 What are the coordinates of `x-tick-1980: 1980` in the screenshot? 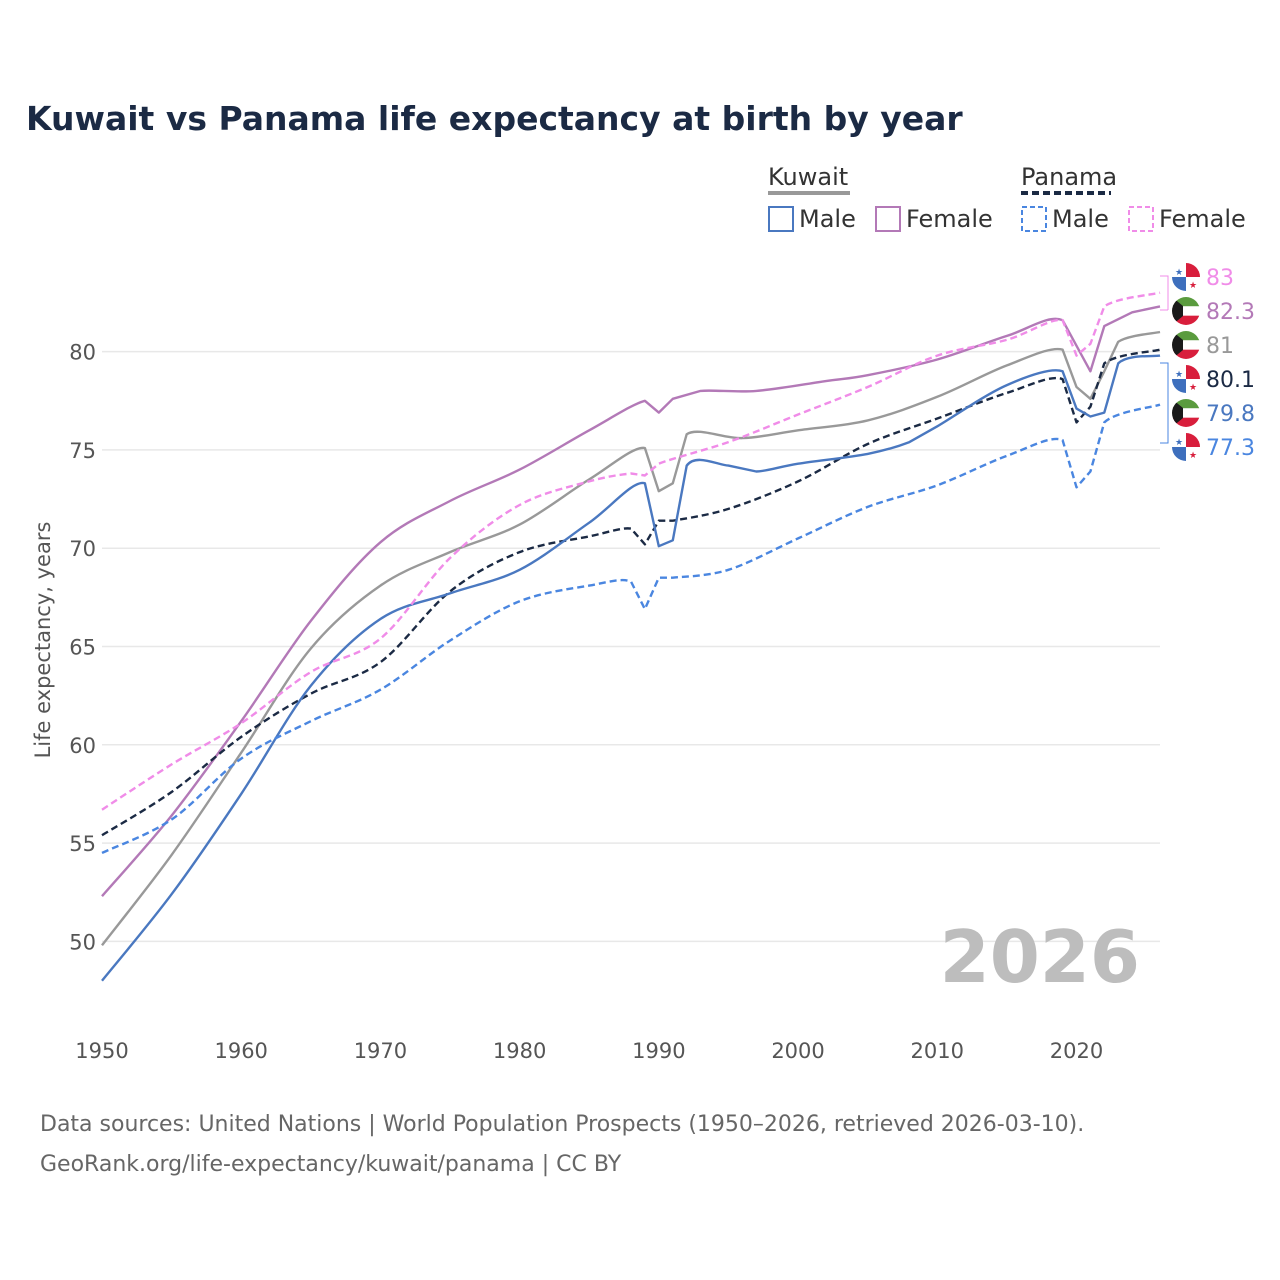 It's located at (519, 1051).